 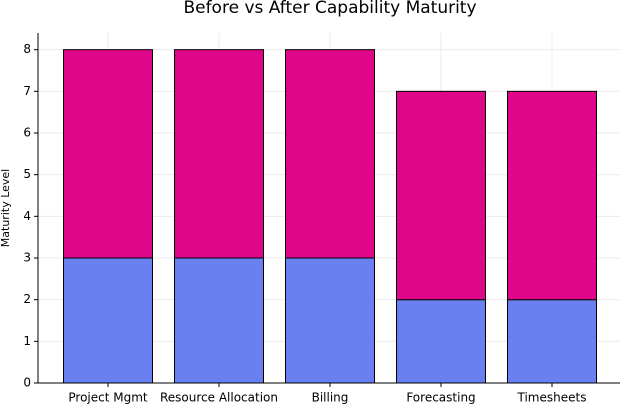 What do you see at coordinates (27, 133) in the screenshot?
I see `y-tick-label: 6` at bounding box center [27, 133].